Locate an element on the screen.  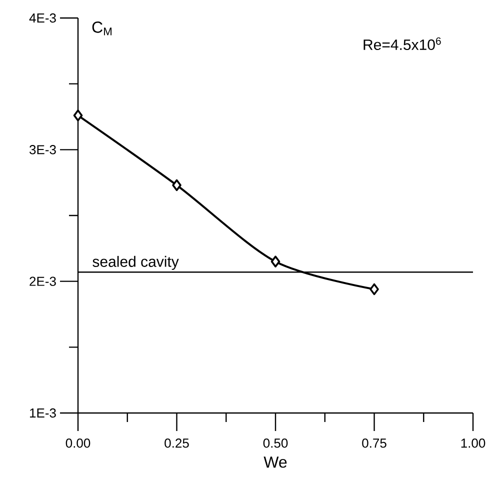
x-tick-label: 1.00 is located at coordinates (473, 443).